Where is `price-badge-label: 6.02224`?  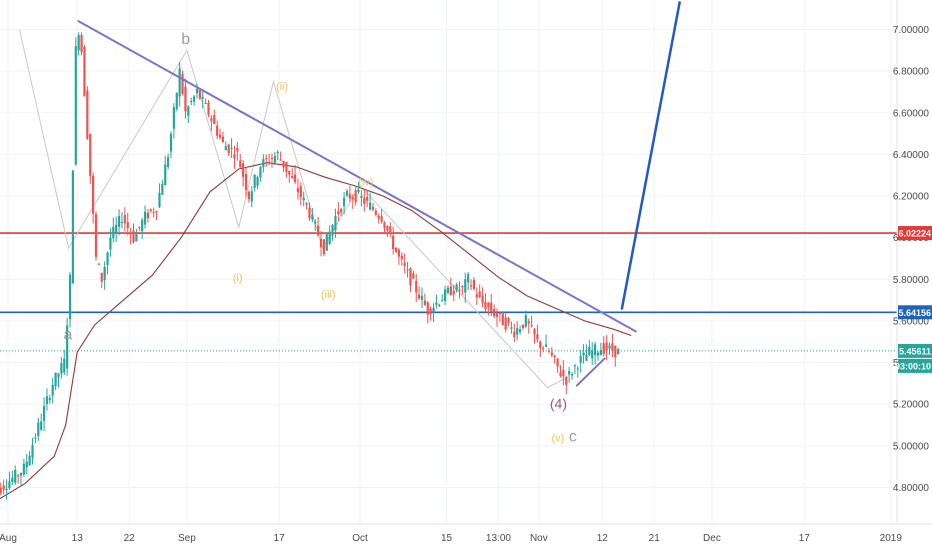
price-badge-label: 6.02224 is located at coordinates (914, 234).